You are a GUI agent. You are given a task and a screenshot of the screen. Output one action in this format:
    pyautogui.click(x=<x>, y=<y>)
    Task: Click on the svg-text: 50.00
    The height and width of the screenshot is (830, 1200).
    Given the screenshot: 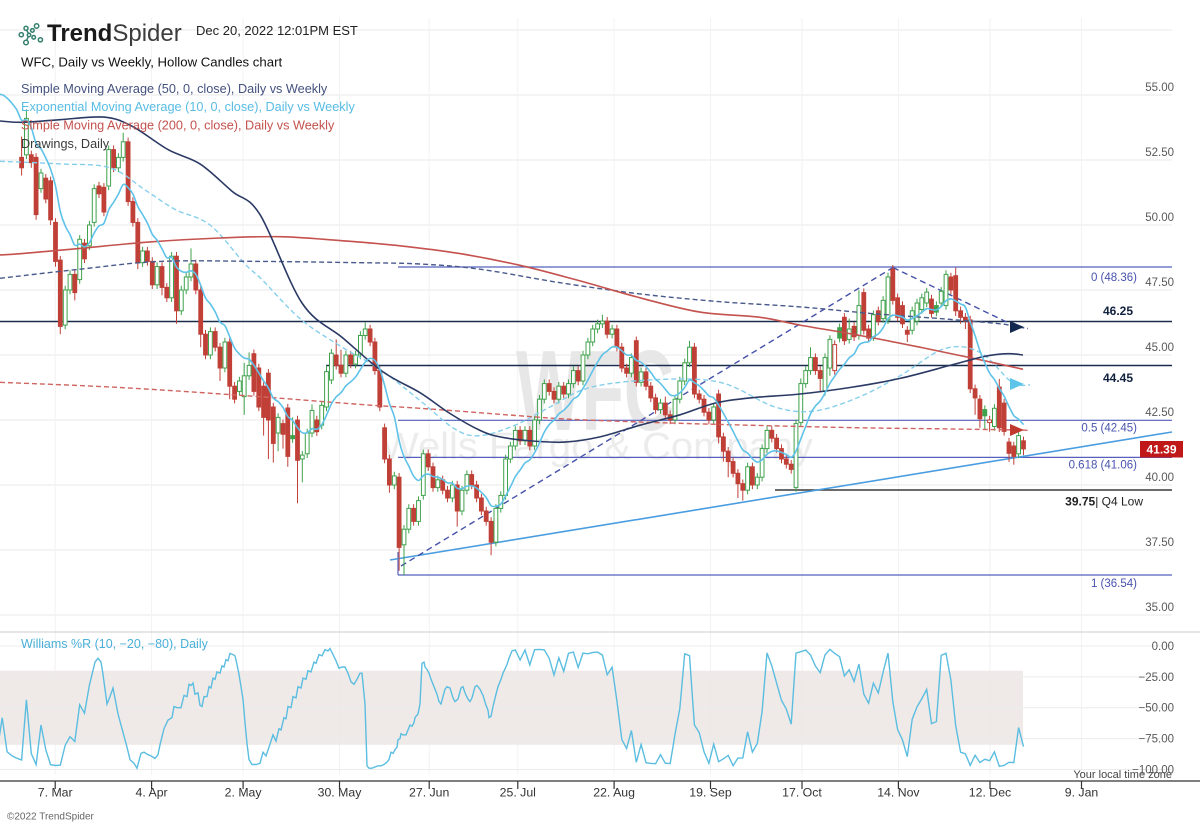 What is the action you would take?
    pyautogui.click(x=1159, y=218)
    